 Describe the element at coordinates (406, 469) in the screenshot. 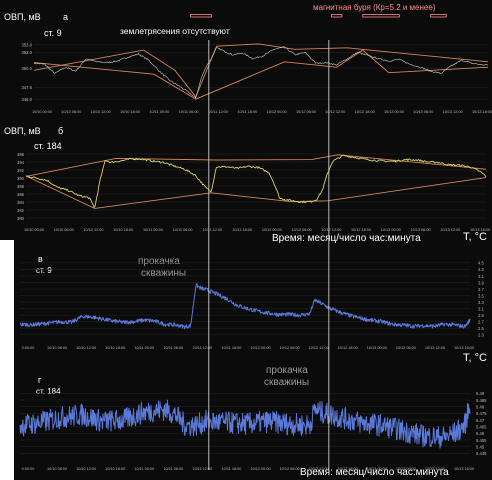

I see `panel-d-xtick-label: 10/13 06:00` at that location.